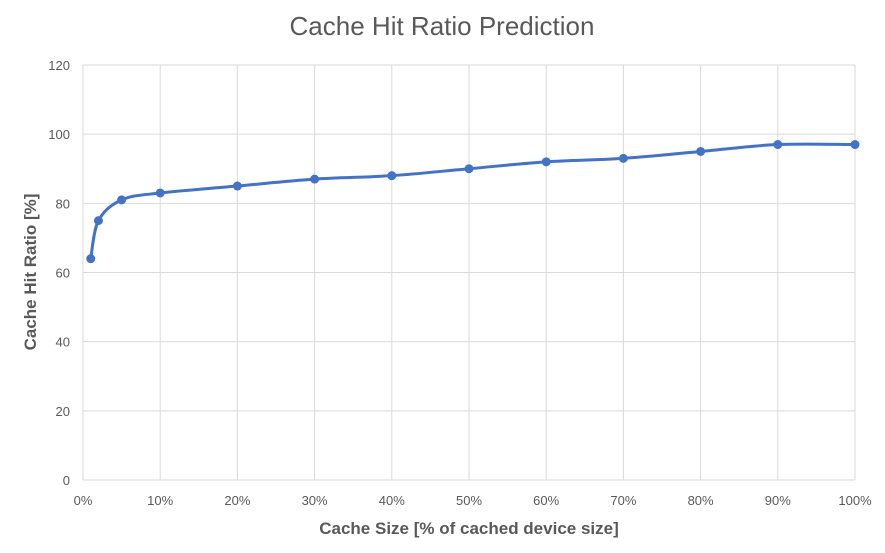 The width and height of the screenshot is (885, 553). What do you see at coordinates (392, 500) in the screenshot?
I see `x-tick-label: 40%` at bounding box center [392, 500].